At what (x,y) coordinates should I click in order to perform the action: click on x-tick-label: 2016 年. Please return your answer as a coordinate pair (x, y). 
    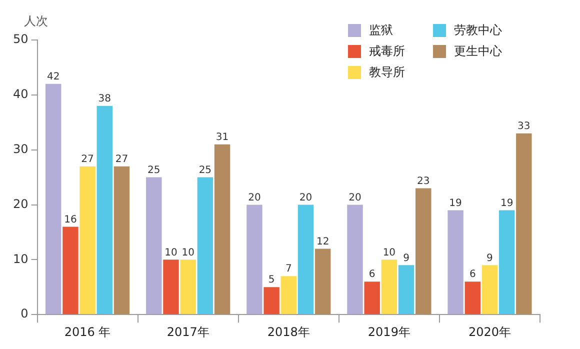
    Looking at the image, I should click on (87, 331).